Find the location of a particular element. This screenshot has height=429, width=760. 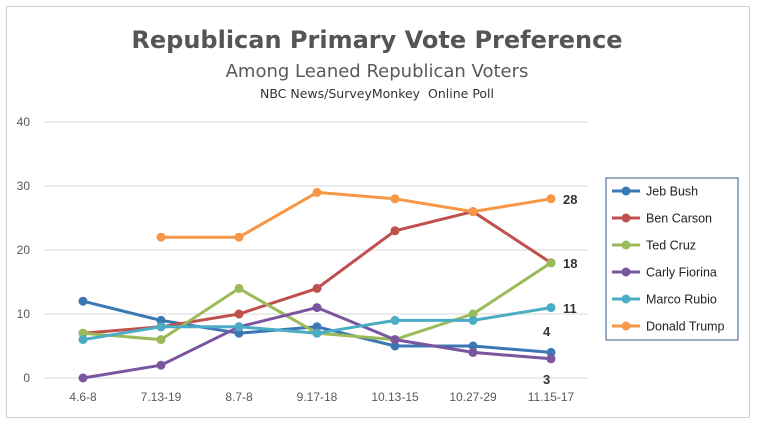

chart-title: Republican Primary Vote Preference is located at coordinates (376, 40).